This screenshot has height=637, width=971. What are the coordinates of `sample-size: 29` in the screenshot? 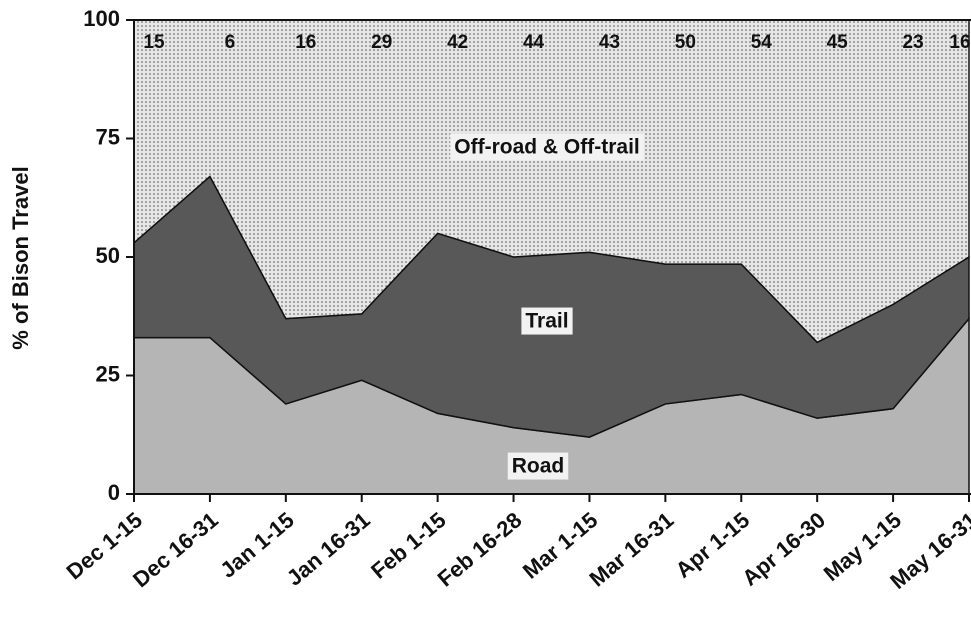 It's located at (381, 42).